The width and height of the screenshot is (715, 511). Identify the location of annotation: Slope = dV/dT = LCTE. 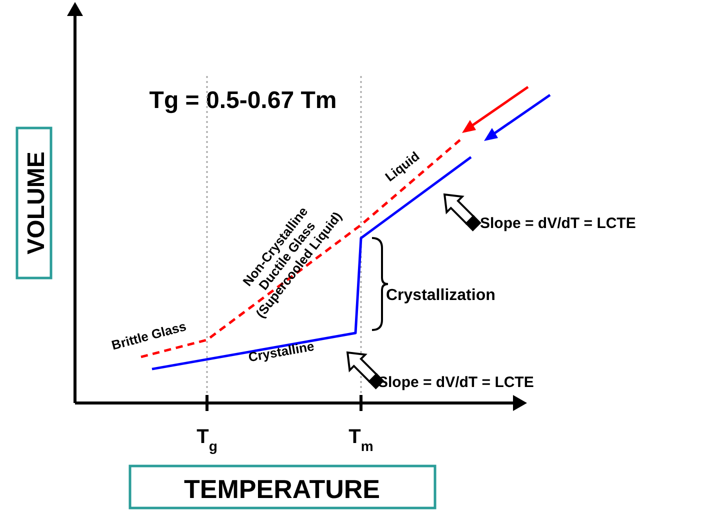
(558, 223).